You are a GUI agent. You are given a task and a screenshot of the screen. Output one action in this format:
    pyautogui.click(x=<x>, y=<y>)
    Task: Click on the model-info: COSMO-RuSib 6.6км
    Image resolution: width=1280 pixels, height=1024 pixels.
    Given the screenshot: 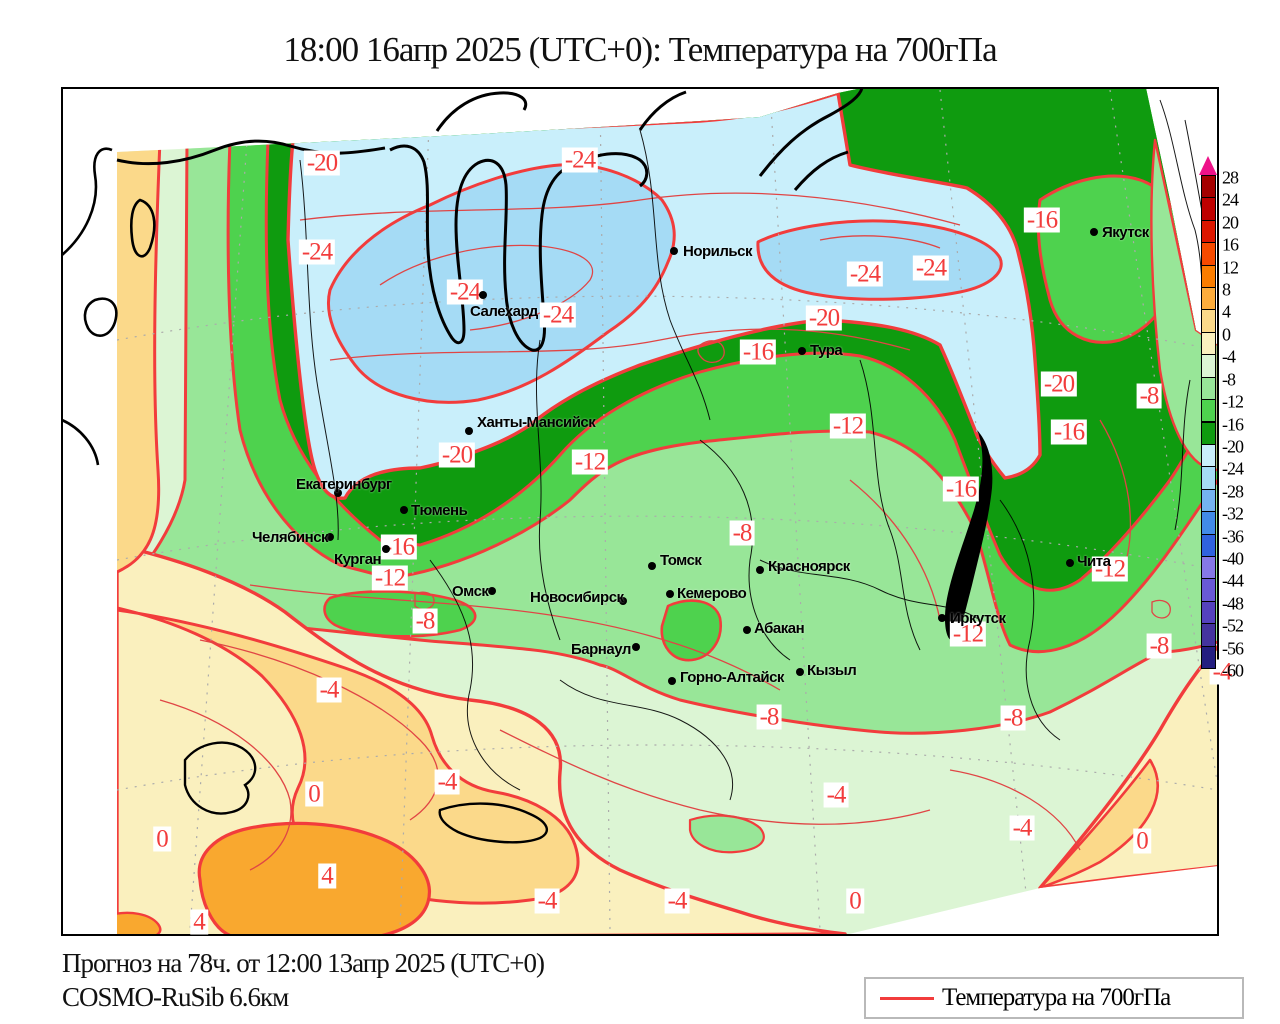 What is the action you would take?
    pyautogui.click(x=175, y=997)
    